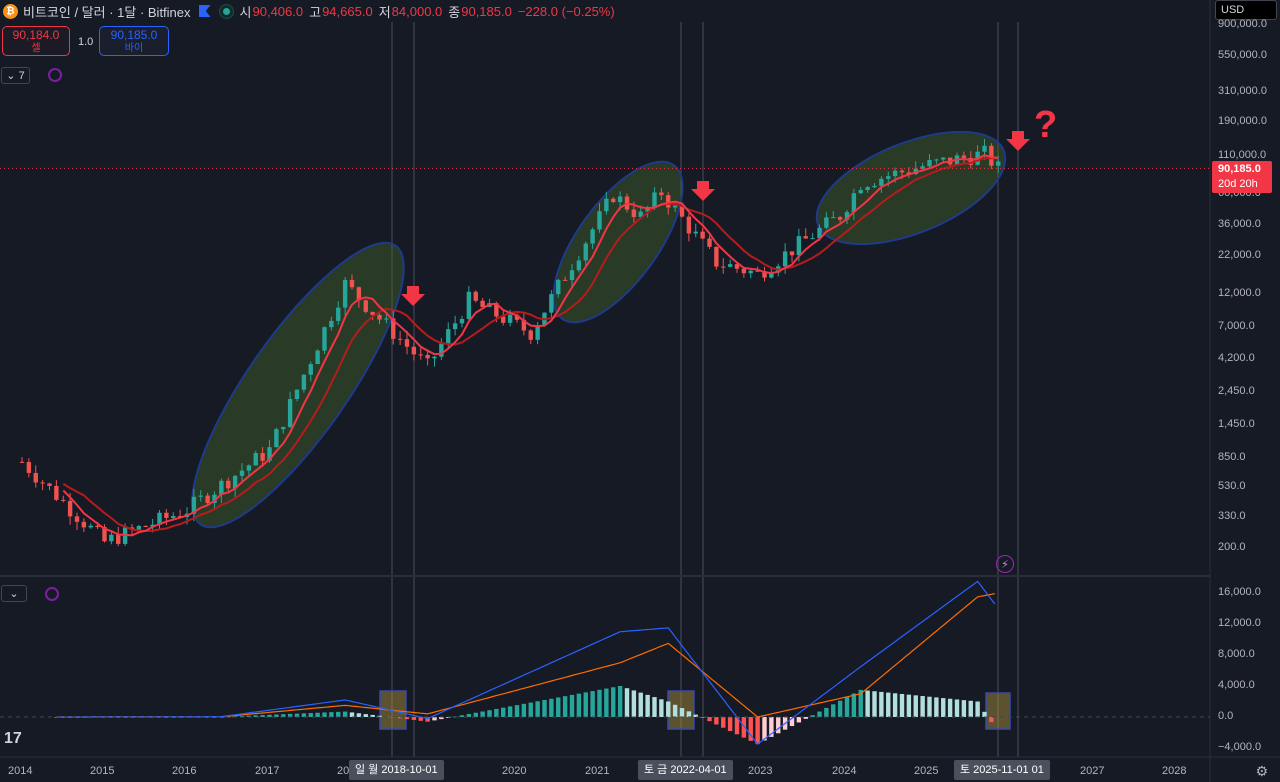  What do you see at coordinates (685, 770) in the screenshot?
I see `crosshair-date-label: 토 금 2022-04-01` at bounding box center [685, 770].